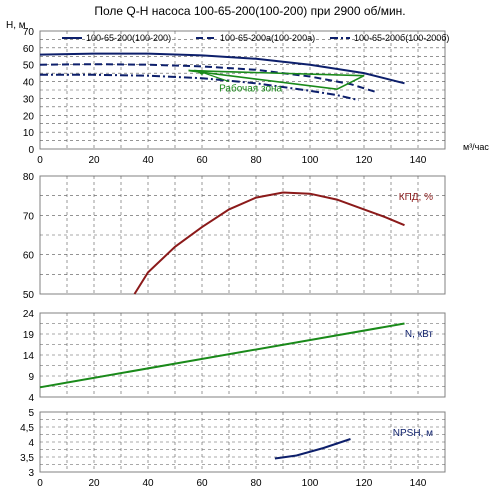  Describe the element at coordinates (29, 116) in the screenshot. I see `y-tick-label: 20` at that location.